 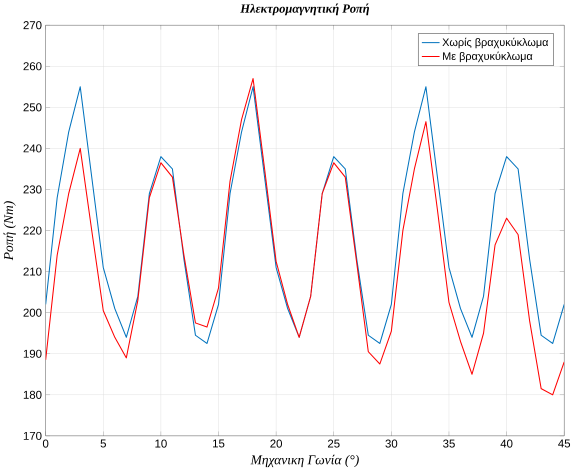 I want to click on y-tick-label: 270, so click(x=33, y=25).